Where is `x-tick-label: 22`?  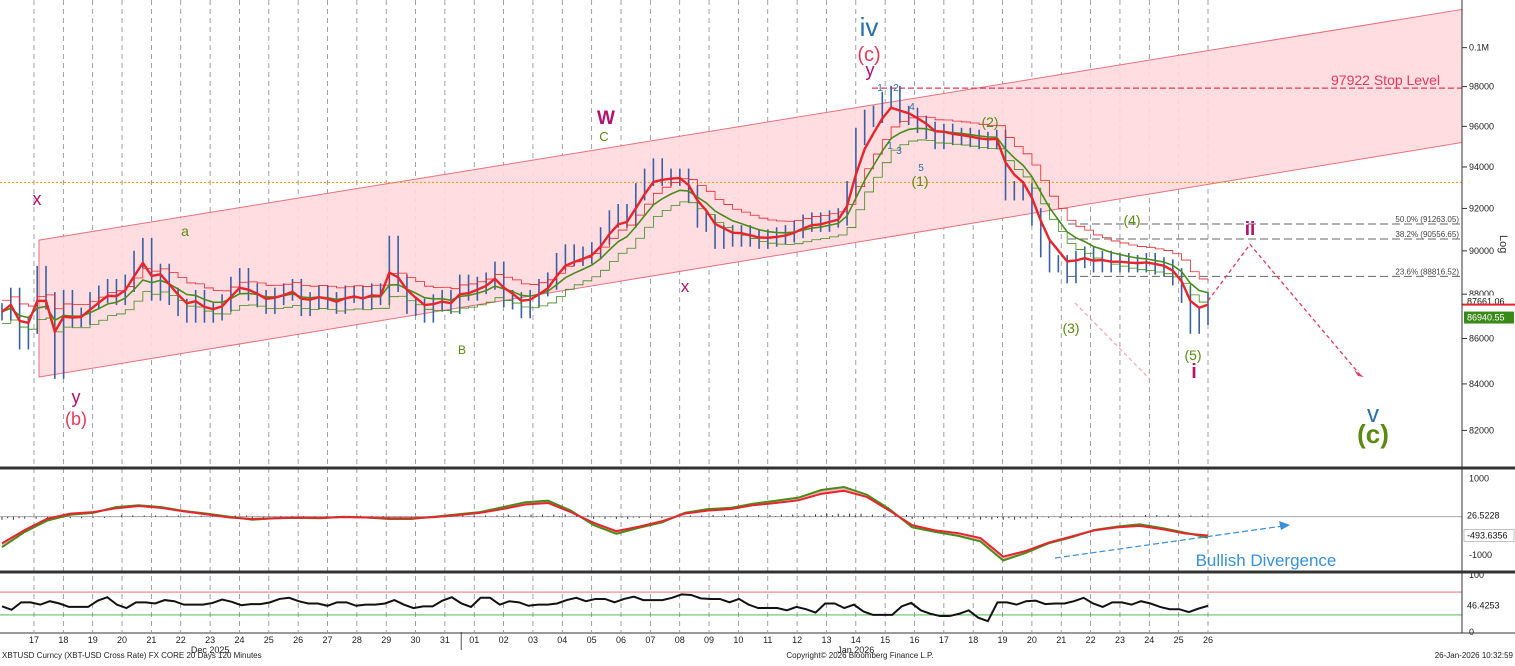
x-tick-label: 22 is located at coordinates (181, 640).